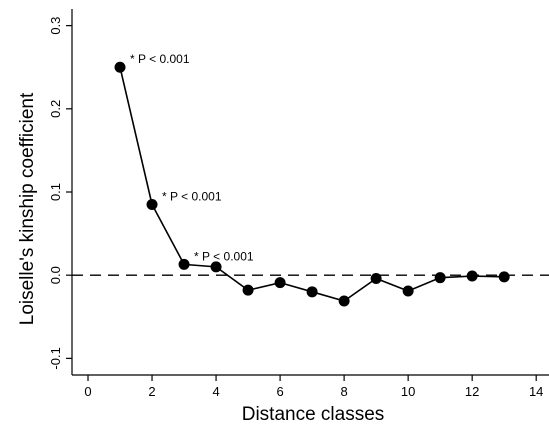  What do you see at coordinates (313, 414) in the screenshot?
I see `x-axis-title: Distance classes` at bounding box center [313, 414].